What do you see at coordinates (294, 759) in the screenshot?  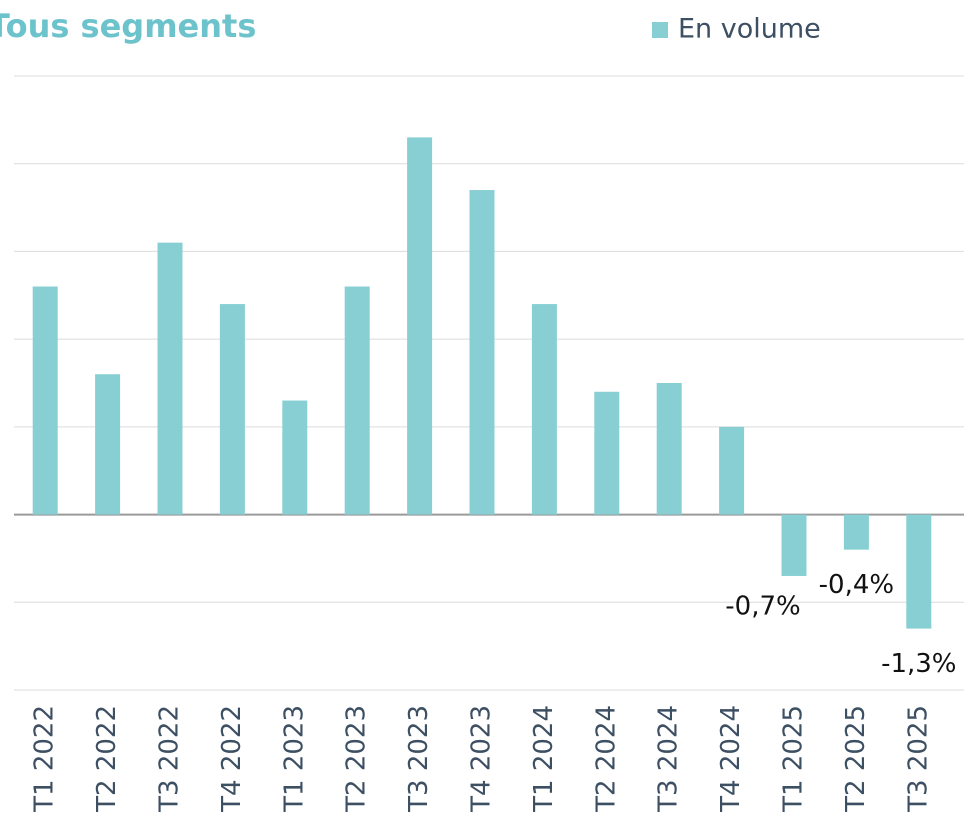 I see `x-tick-label: T1 2023` at bounding box center [294, 759].